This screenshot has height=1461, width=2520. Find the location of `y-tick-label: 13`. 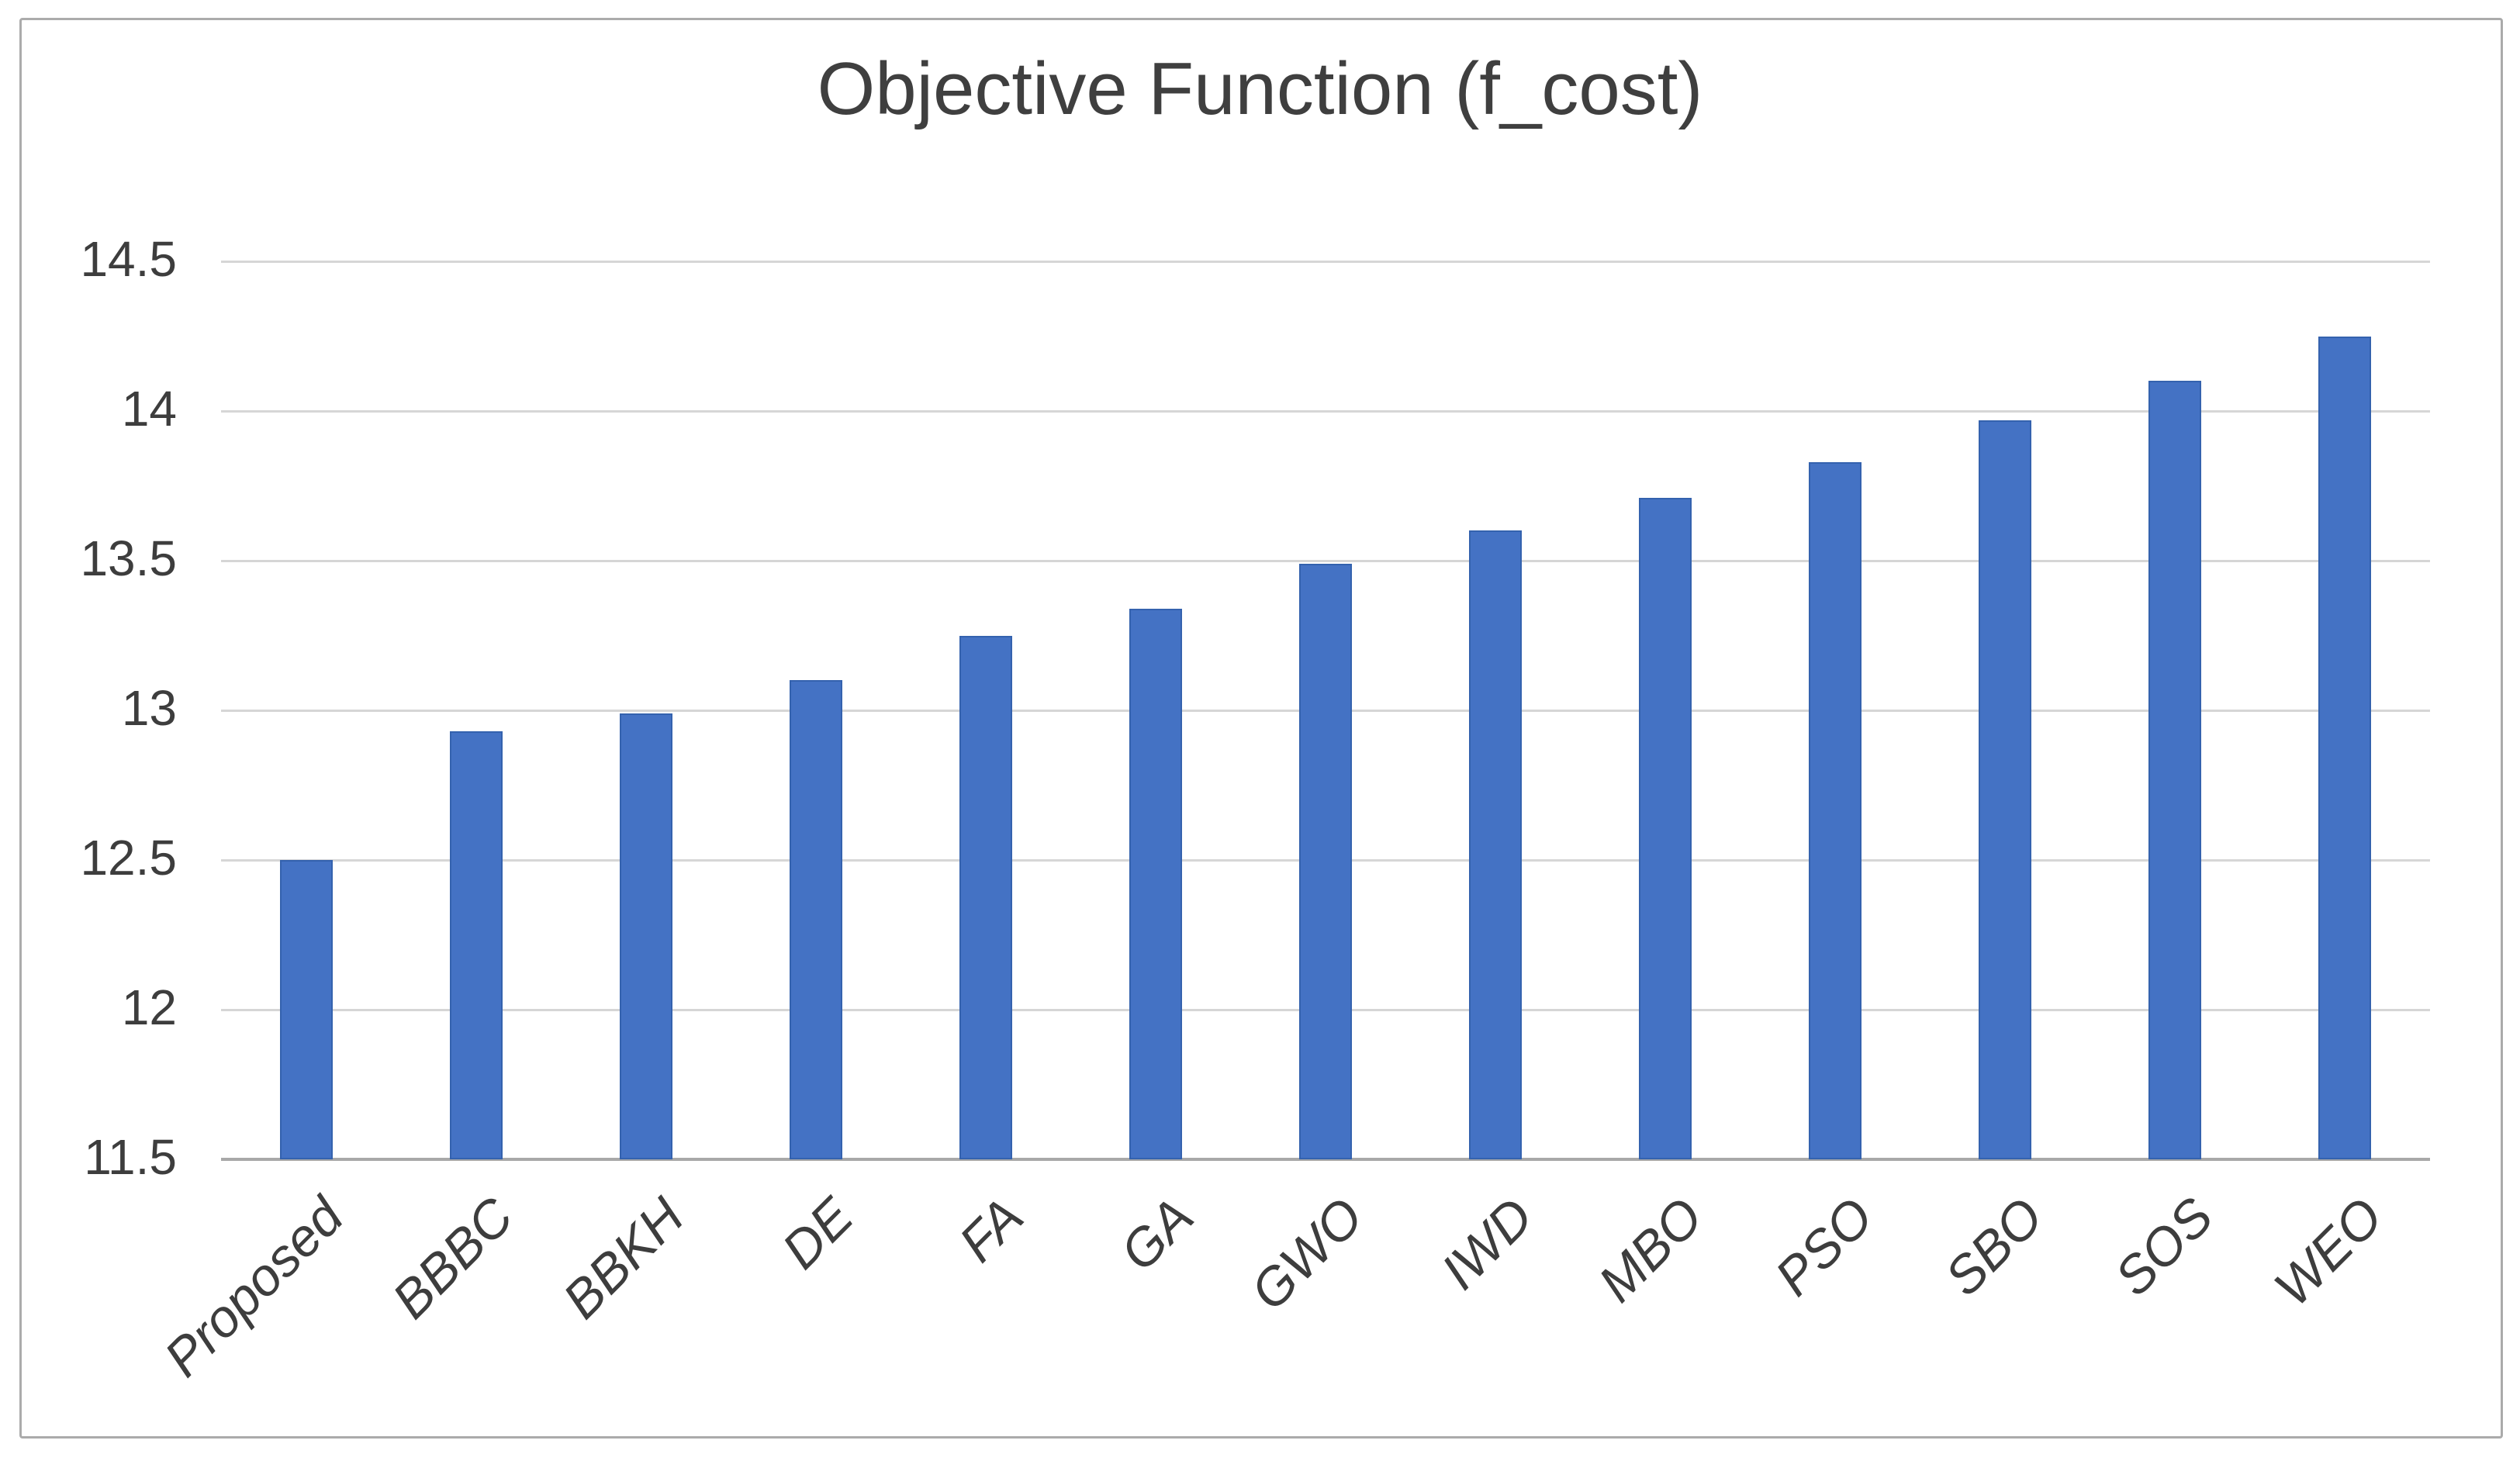

y-tick-label: 13 is located at coordinates (149, 708).